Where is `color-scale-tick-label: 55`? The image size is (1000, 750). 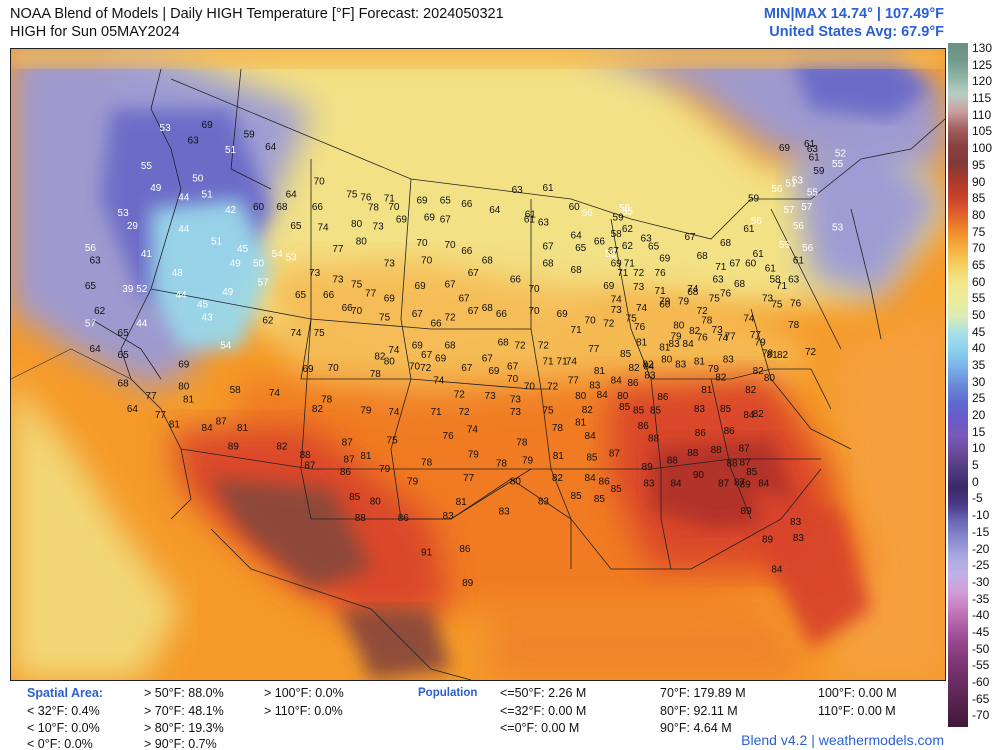 color-scale-tick-label: 55 is located at coordinates (979, 298).